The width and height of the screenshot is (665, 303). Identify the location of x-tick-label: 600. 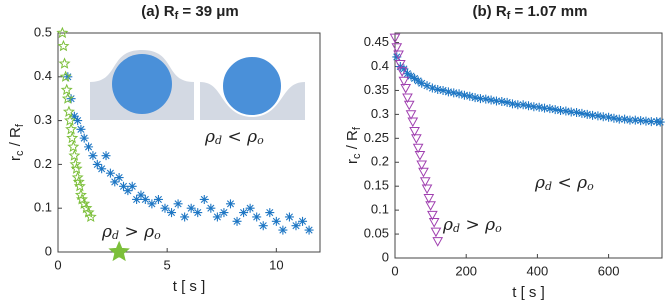
(609, 270).